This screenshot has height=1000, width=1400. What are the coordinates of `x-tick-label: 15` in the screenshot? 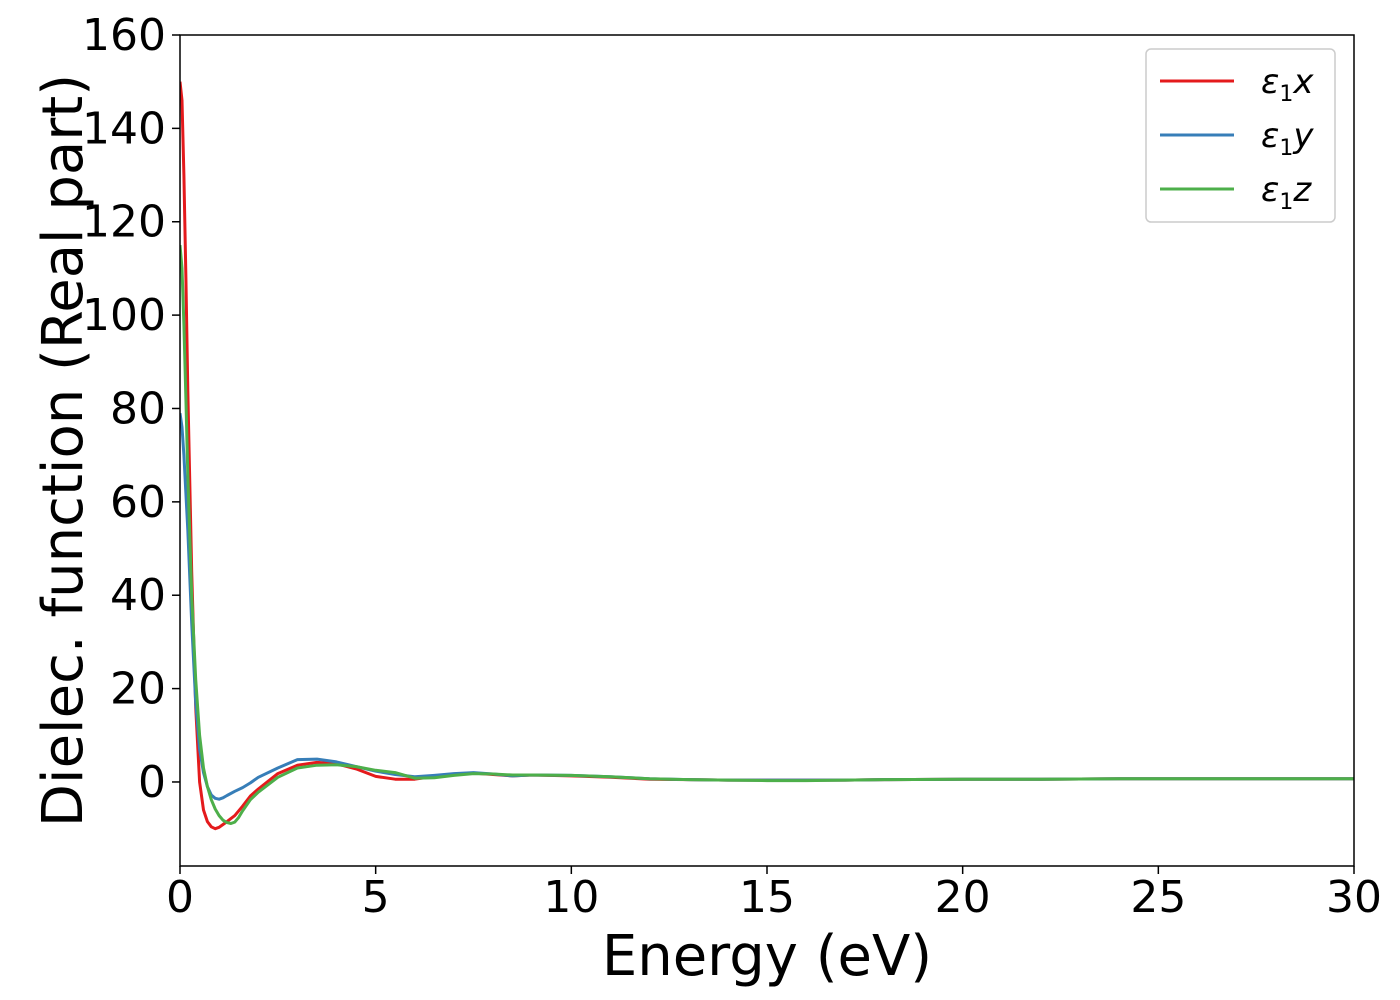 It's located at (767, 897).